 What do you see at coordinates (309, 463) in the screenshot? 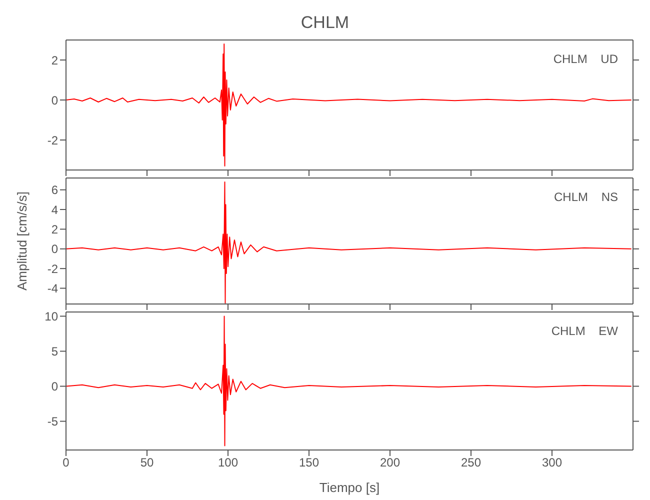
I see `x-tick-label: 150` at bounding box center [309, 463].